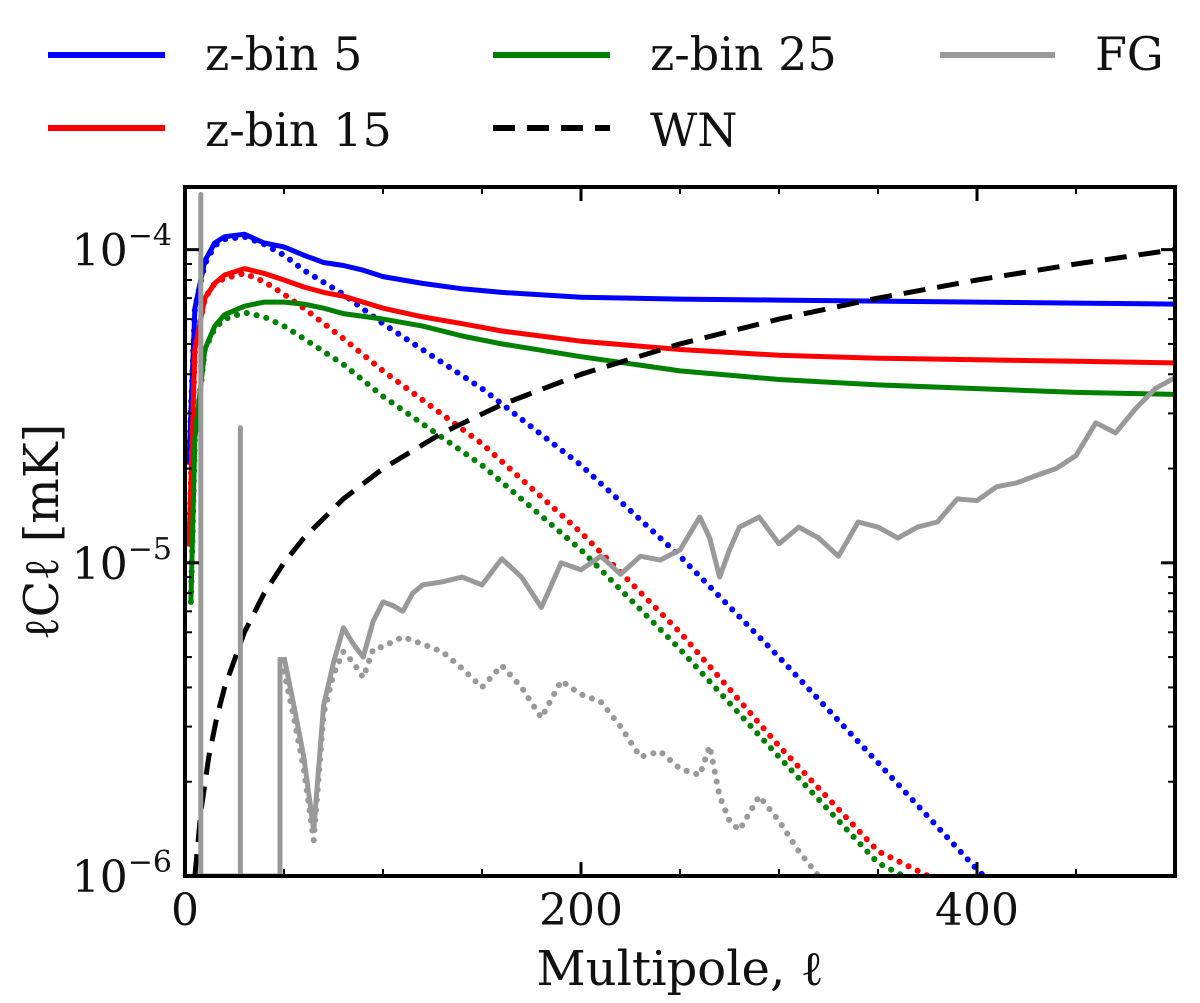  Describe the element at coordinates (122, 874) in the screenshot. I see `y-tick-label: 10⁻⁶` at that location.